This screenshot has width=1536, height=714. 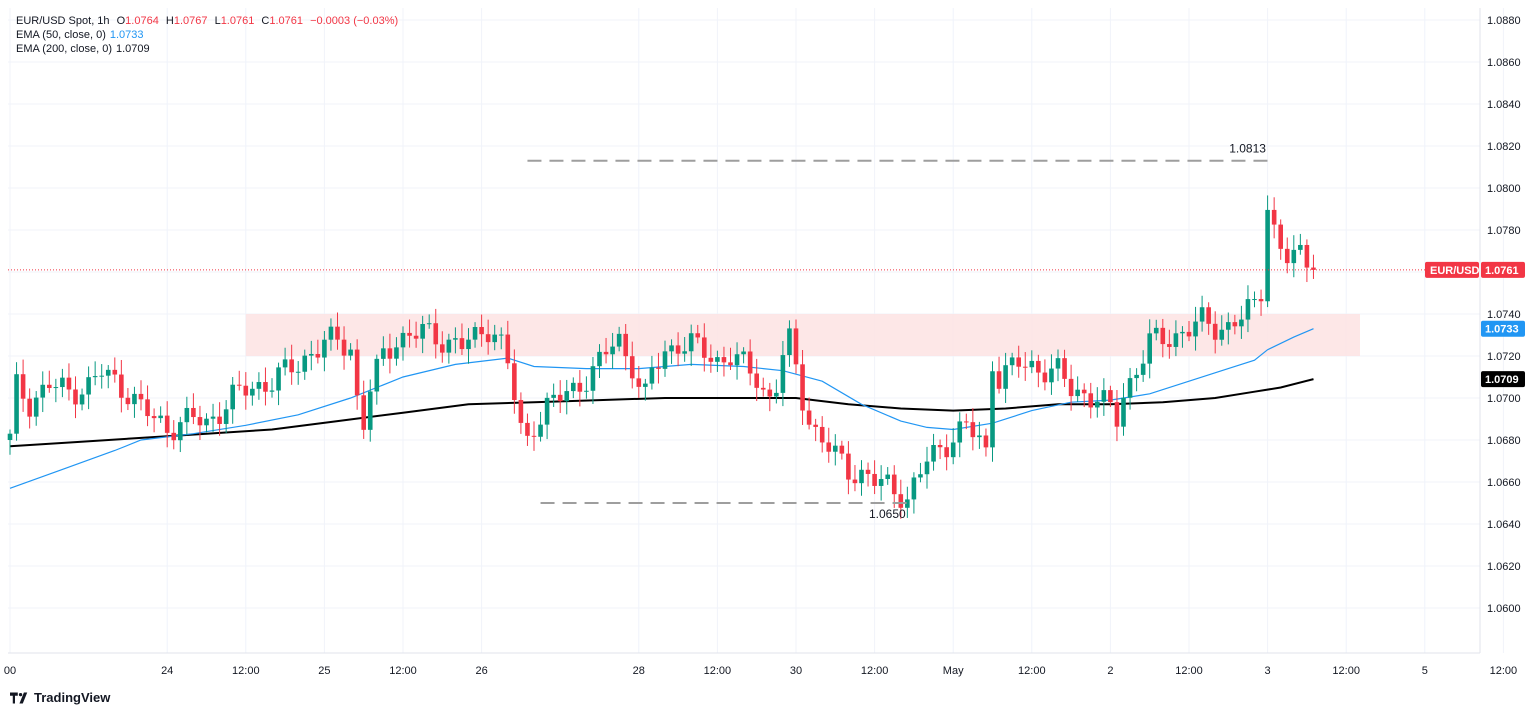 I want to click on price-tag-symbol-box, so click(x=1452, y=269).